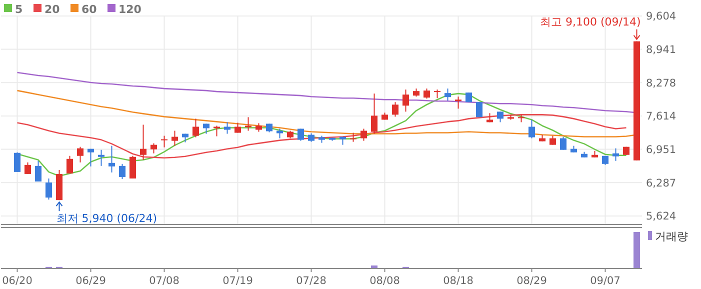 This screenshot has height=289, width=701. I want to click on y-tick-label: 6,951, so click(661, 150).